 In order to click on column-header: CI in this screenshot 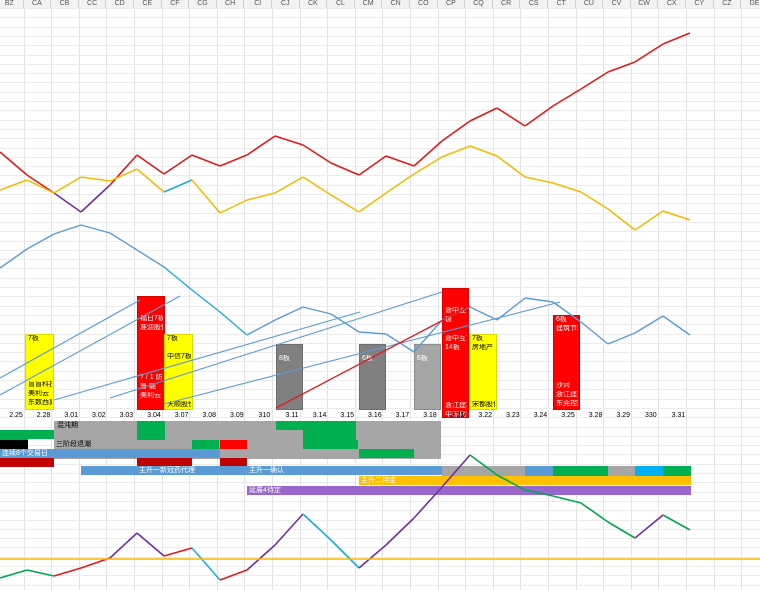, I will do `click(258, 4)`.